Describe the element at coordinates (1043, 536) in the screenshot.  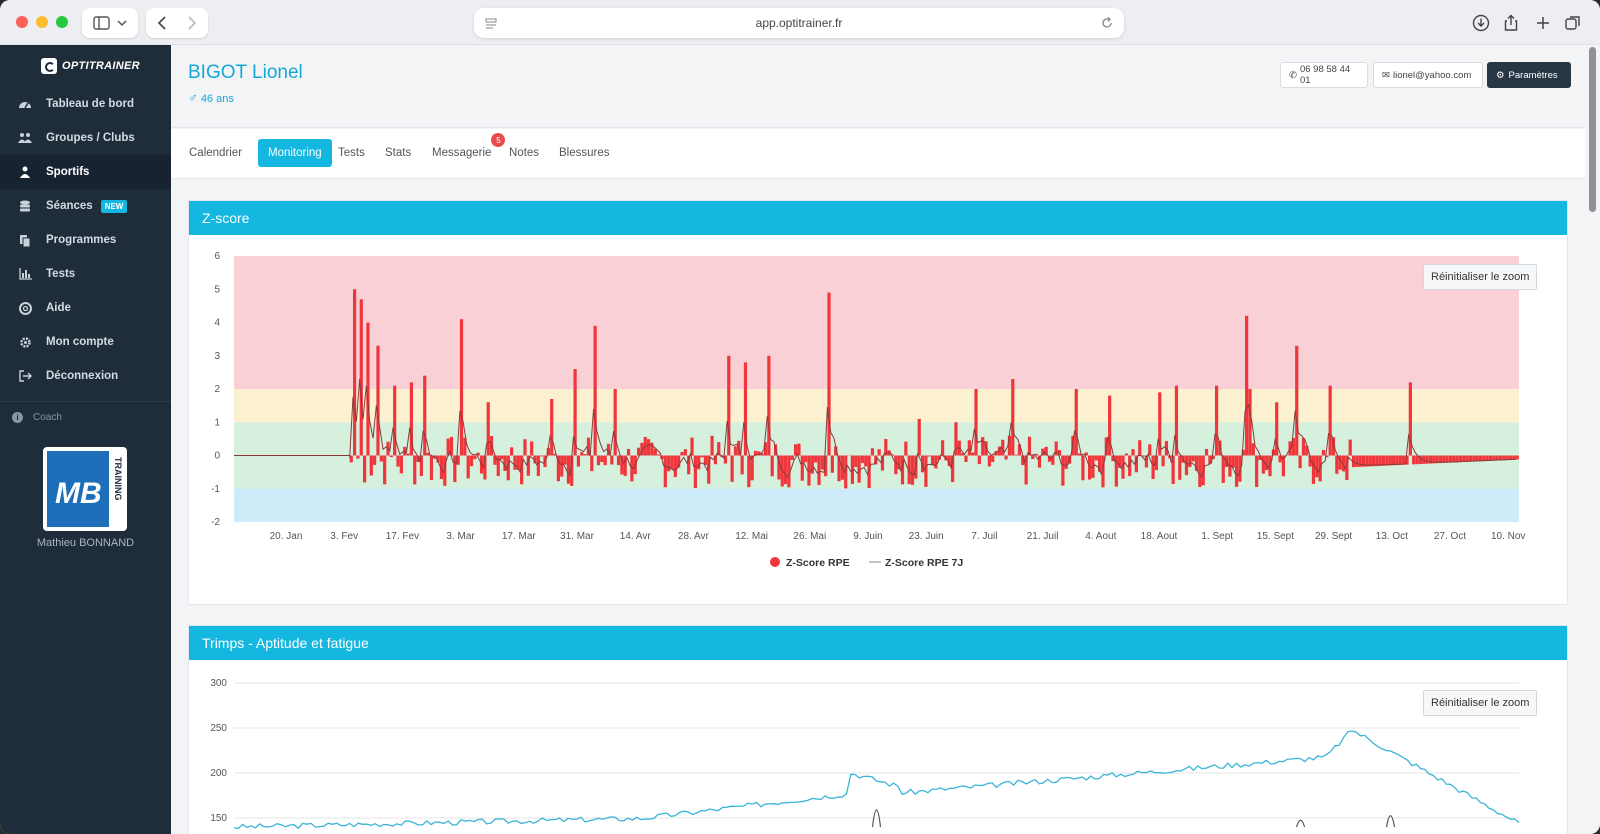
I see `x-tick-label: 21. Juil` at that location.